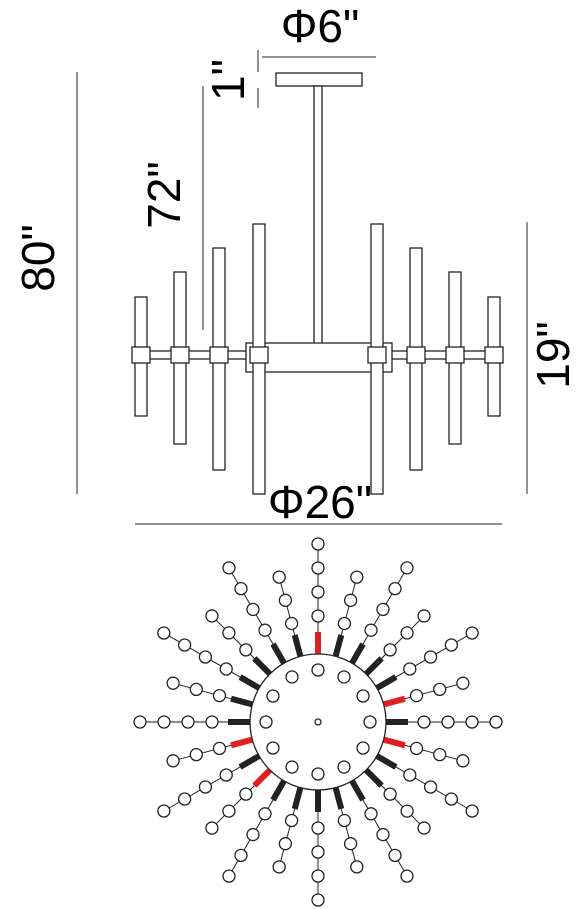 The image size is (576, 909). What do you see at coordinates (318, 215) in the screenshot?
I see `stem` at bounding box center [318, 215].